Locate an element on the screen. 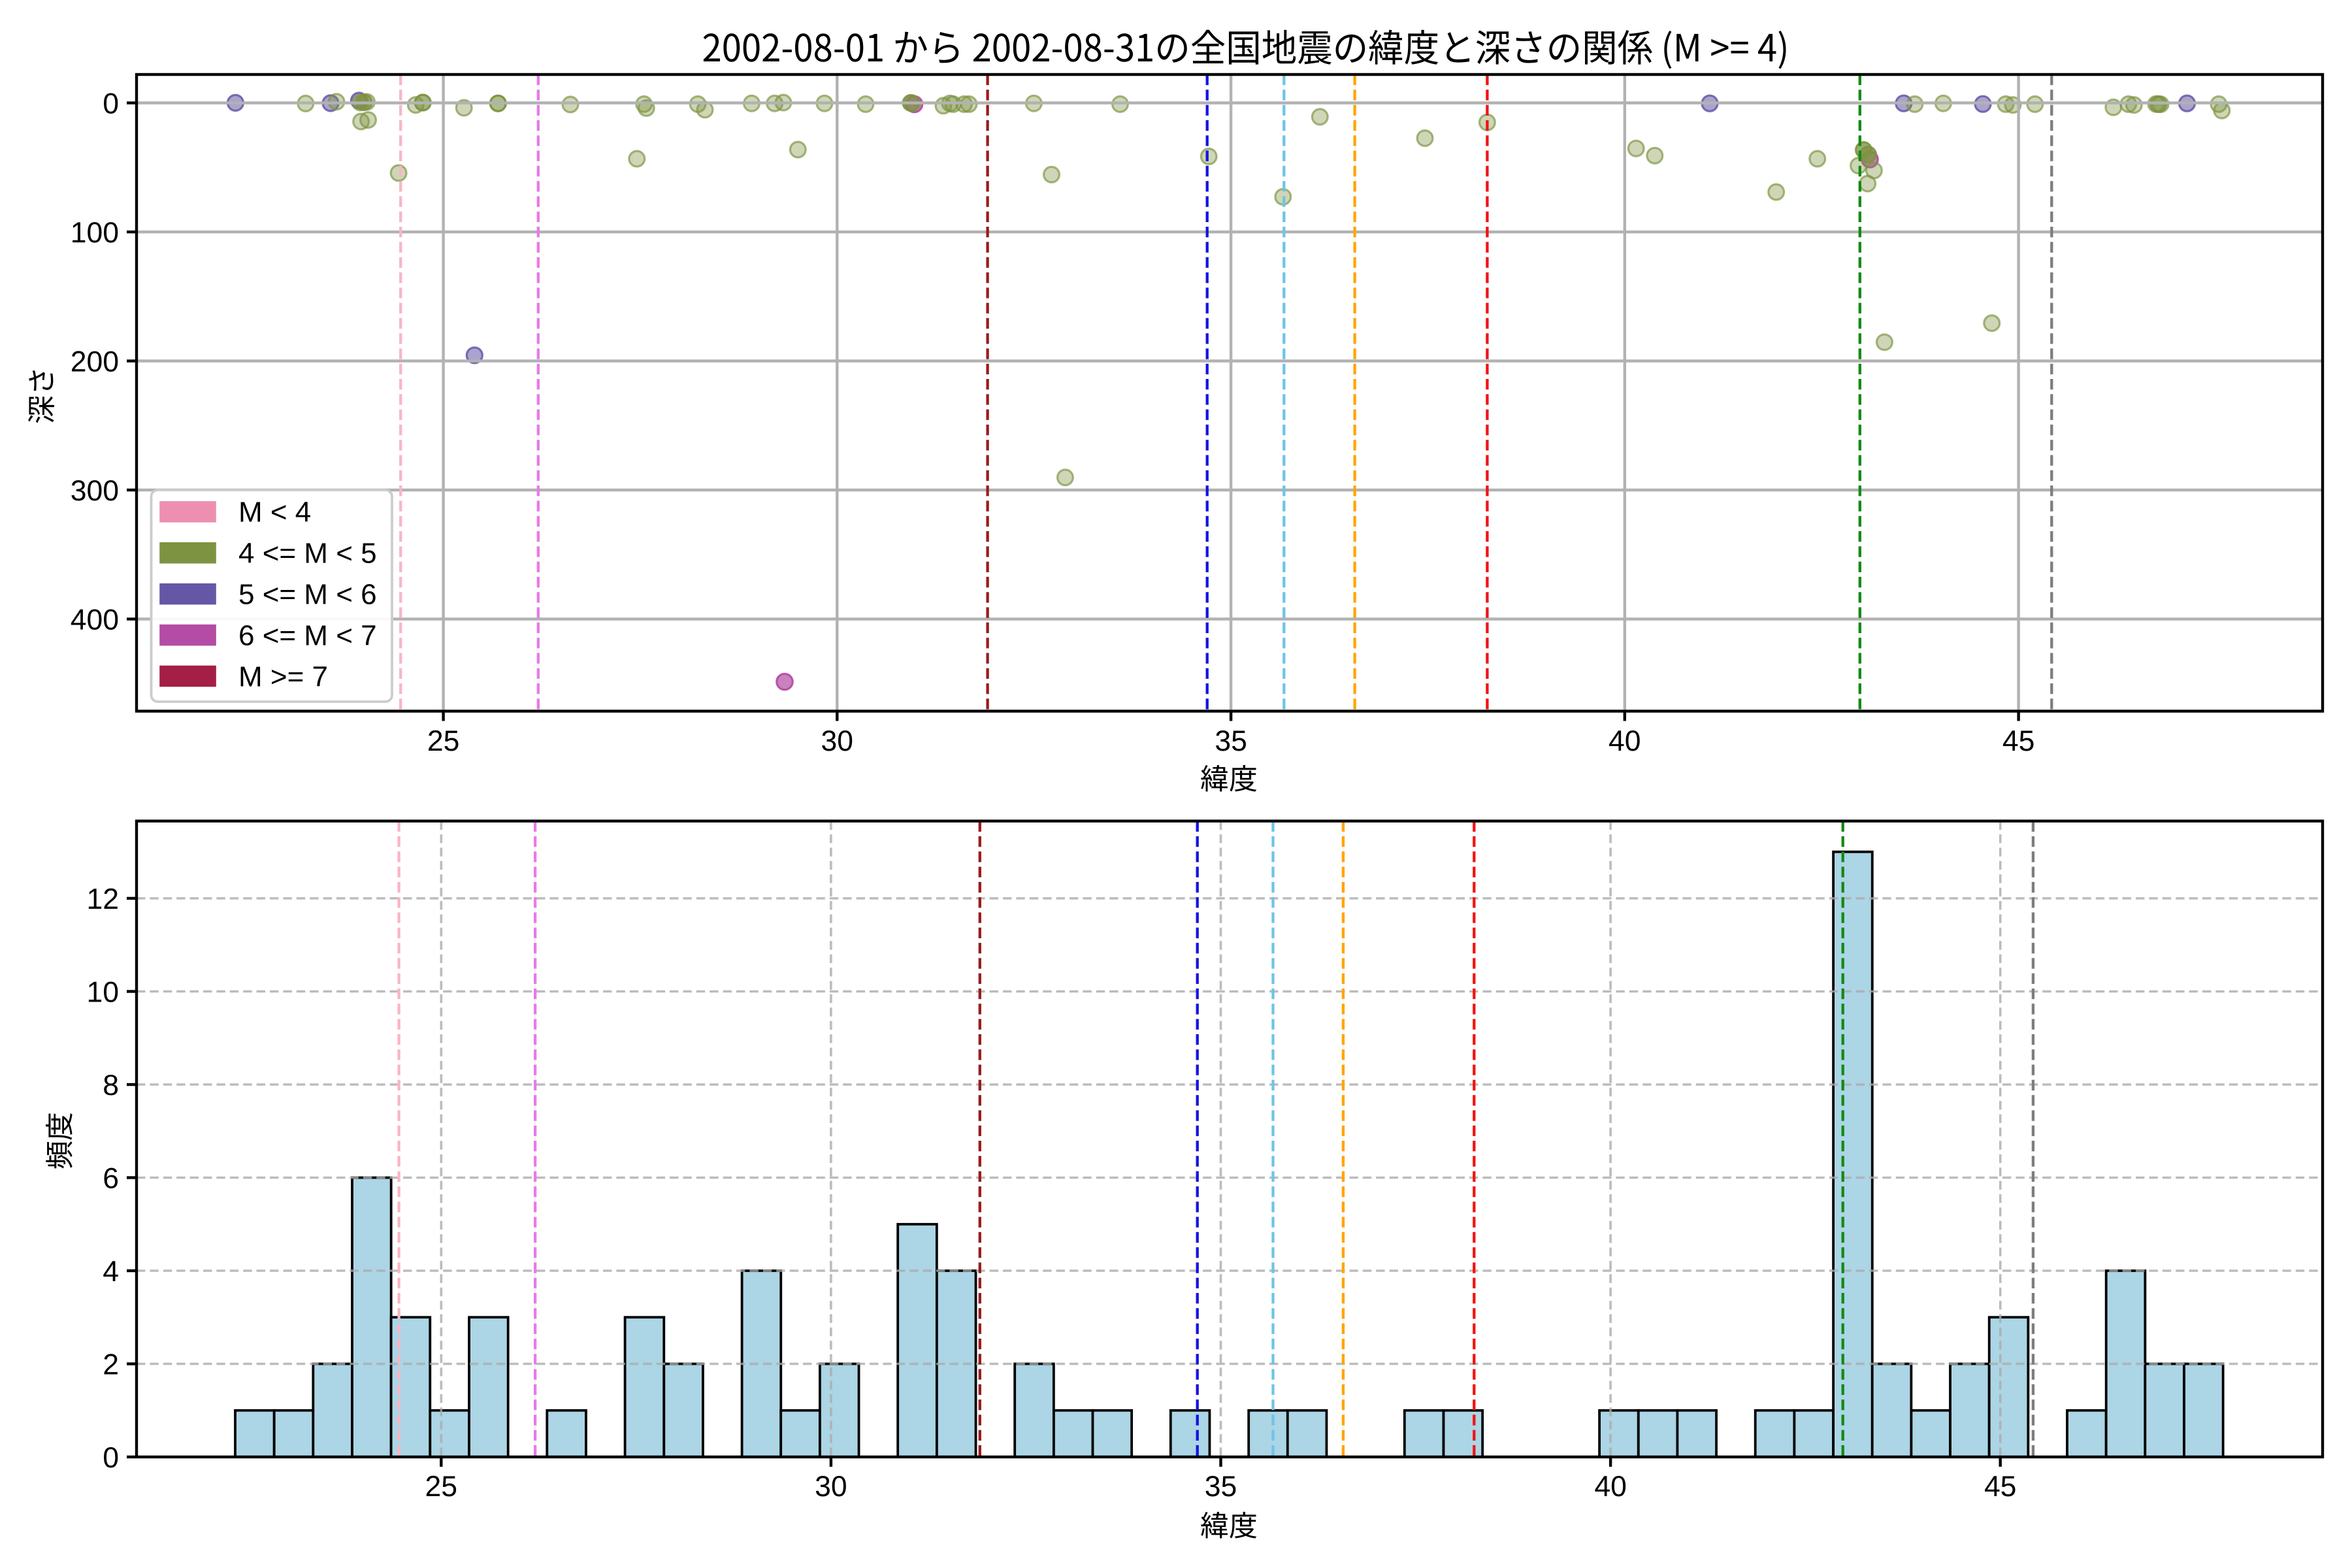  svg-text: M < 4 is located at coordinates (274, 513).